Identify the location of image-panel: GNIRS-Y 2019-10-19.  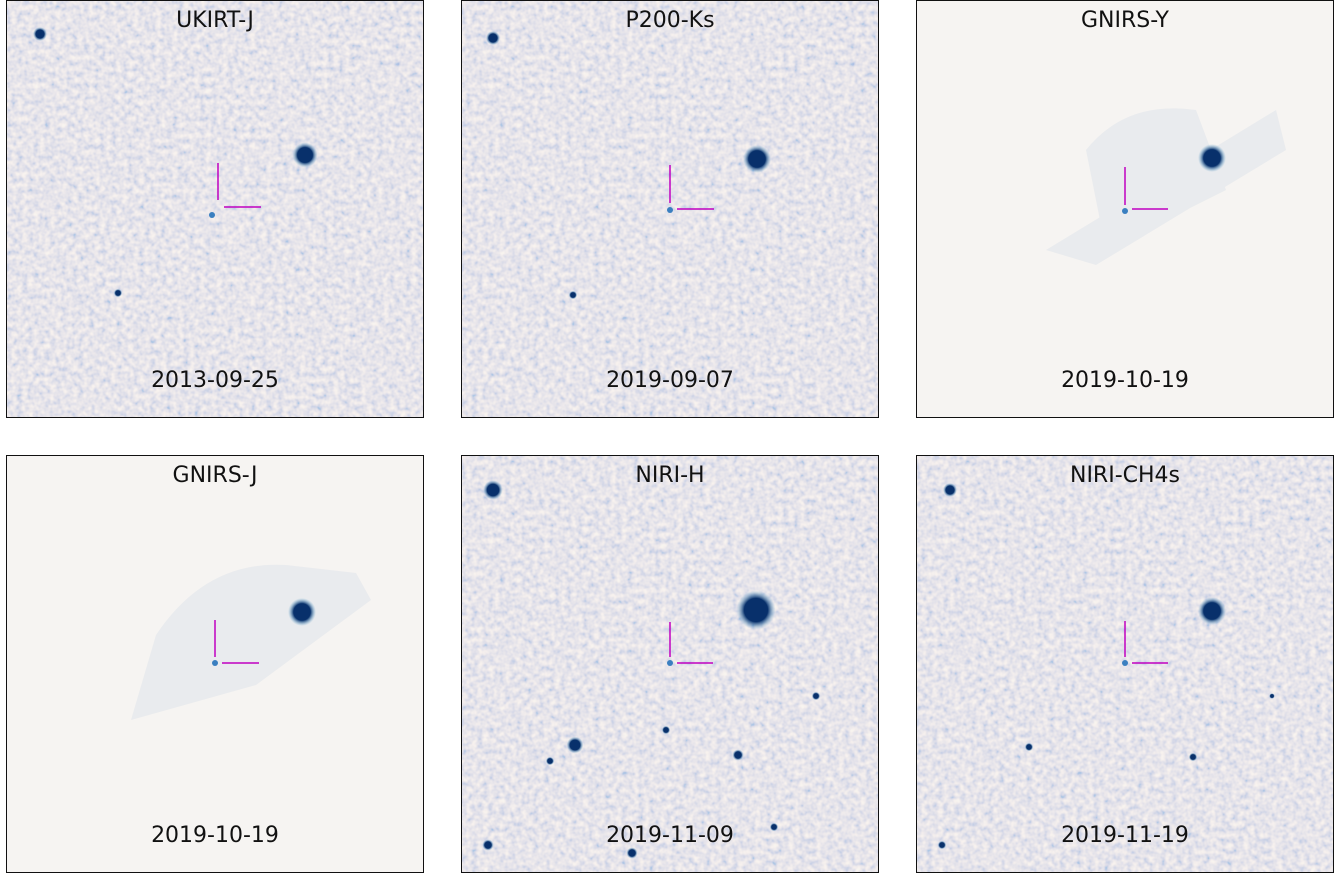
(1125, 209).